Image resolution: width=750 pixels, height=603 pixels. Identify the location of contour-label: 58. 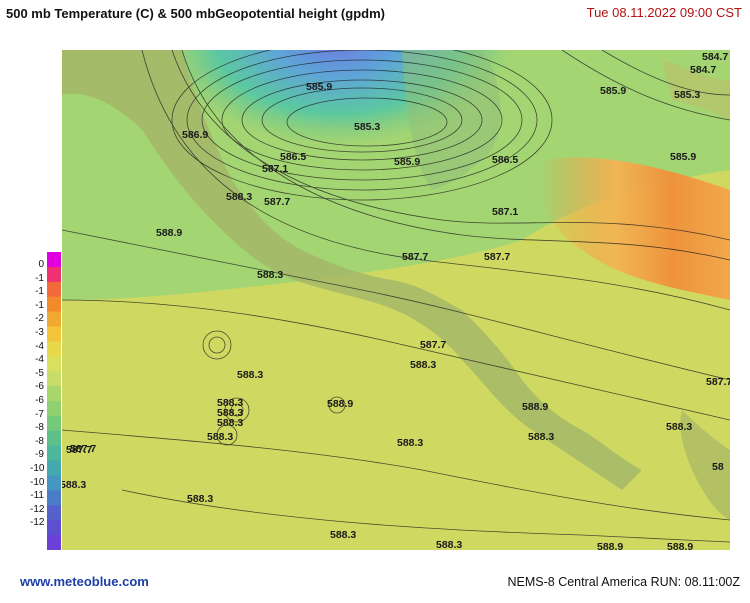
(718, 467).